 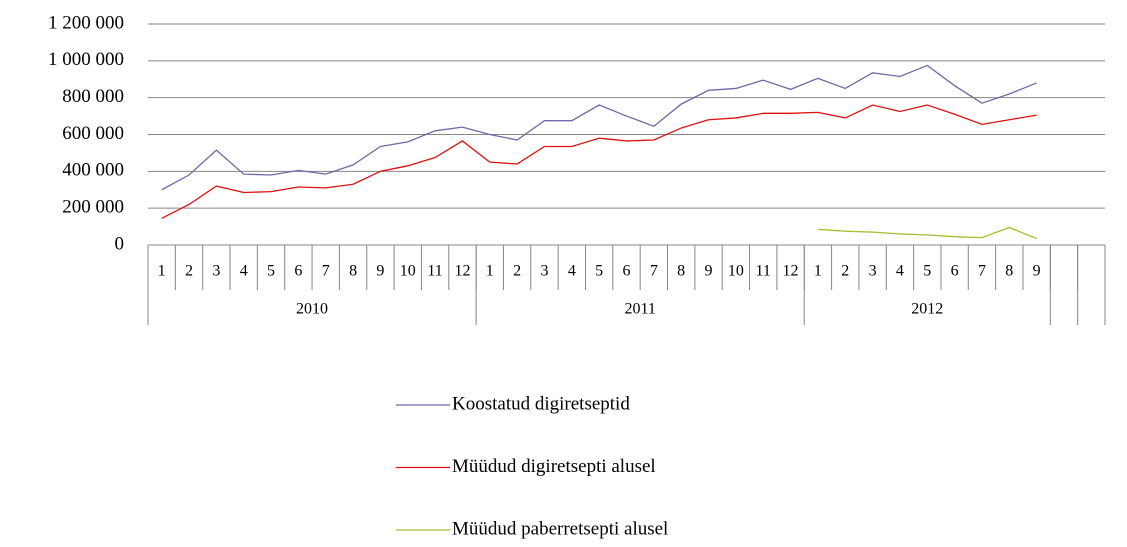 I want to click on y-tick-label: 800 000, so click(x=93, y=96).